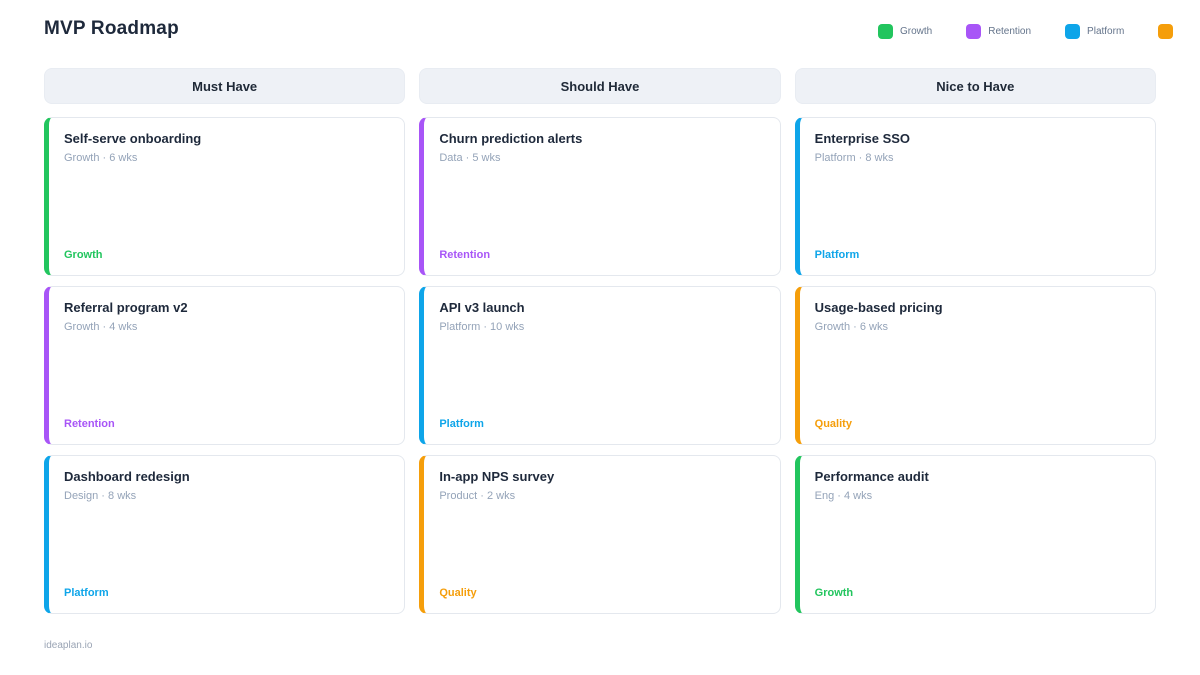  I want to click on card-title: Referral program v2, so click(126, 307).